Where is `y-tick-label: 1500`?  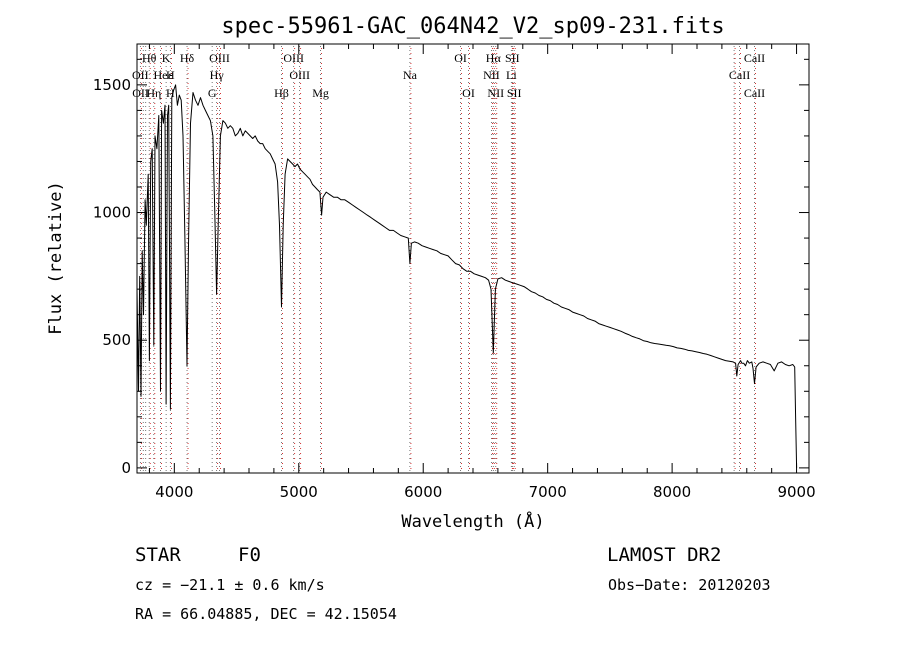 y-tick-label: 1500 is located at coordinates (112, 85).